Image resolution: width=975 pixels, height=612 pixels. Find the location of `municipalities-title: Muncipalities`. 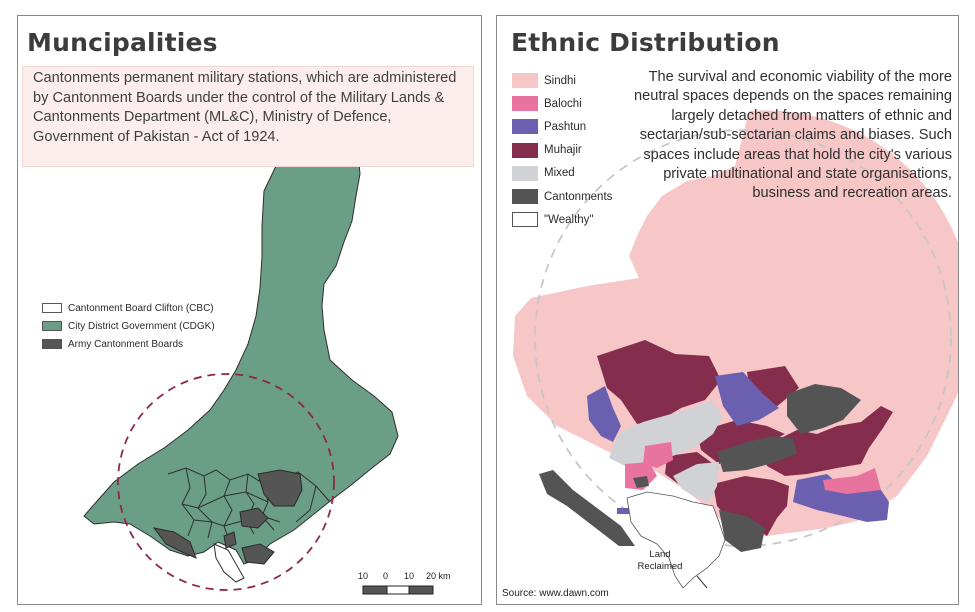

municipalities-title: Muncipalities is located at coordinates (122, 42).